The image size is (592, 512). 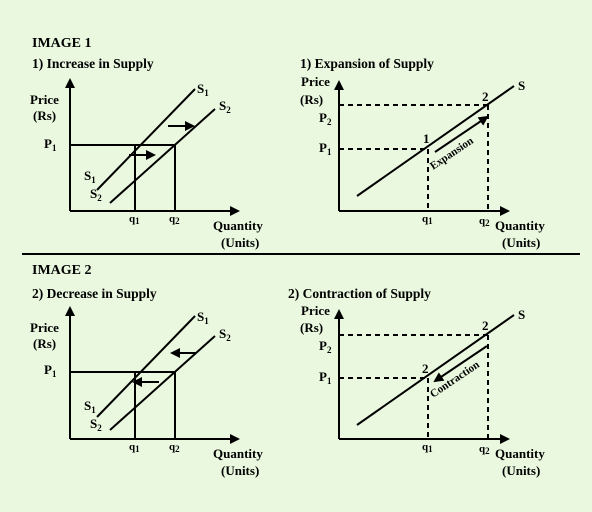 What do you see at coordinates (62, 43) in the screenshot?
I see `image1-heading: IMAGE 1` at bounding box center [62, 43].